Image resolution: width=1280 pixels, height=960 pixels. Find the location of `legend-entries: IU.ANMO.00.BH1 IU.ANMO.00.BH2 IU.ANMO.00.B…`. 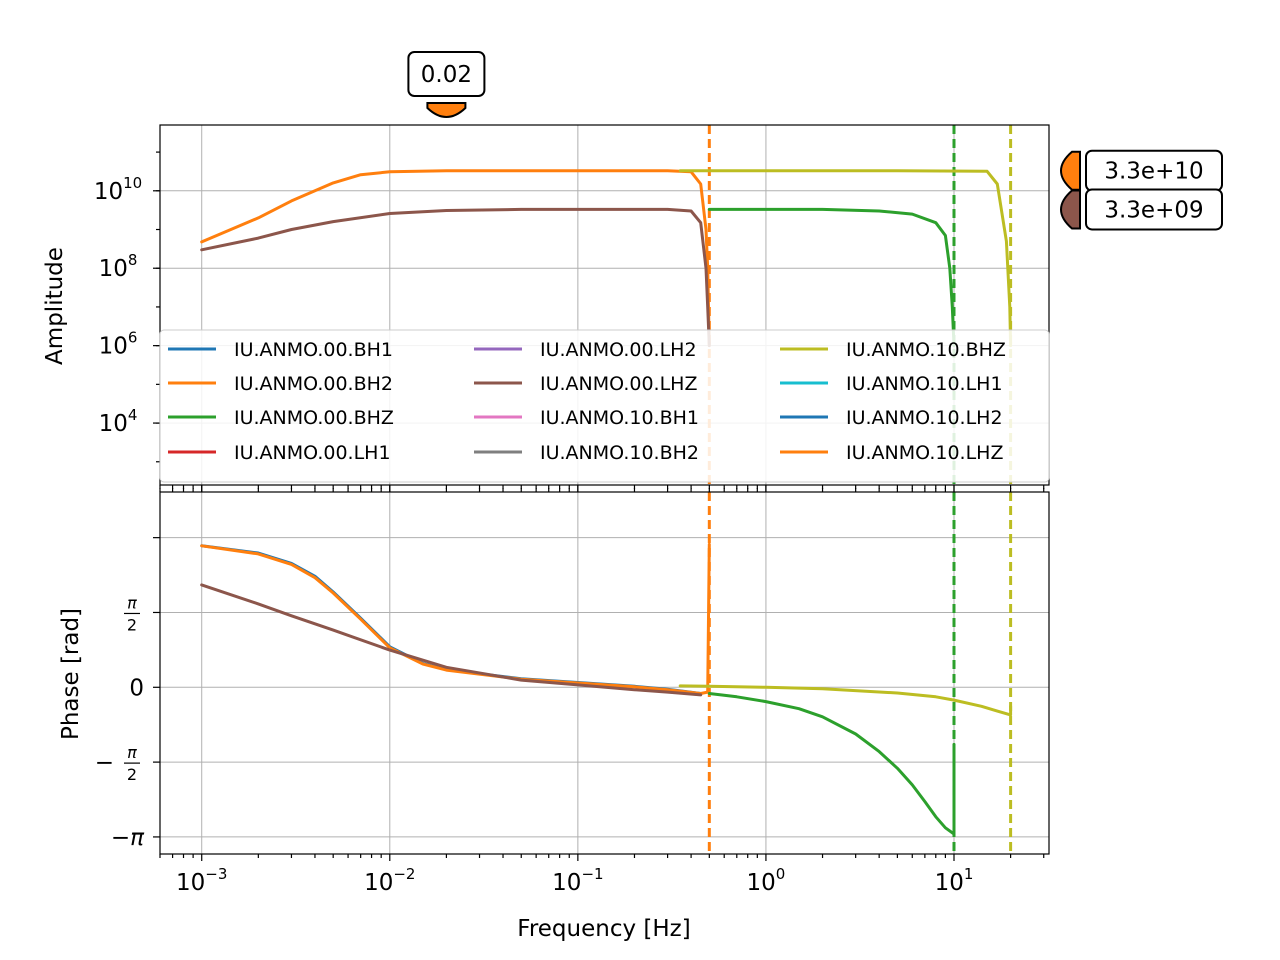

legend-entries: IU.ANMO.00.BH1 IU.ANMO.00.BH2 IU.ANMO.00.B… is located at coordinates (587, 401).